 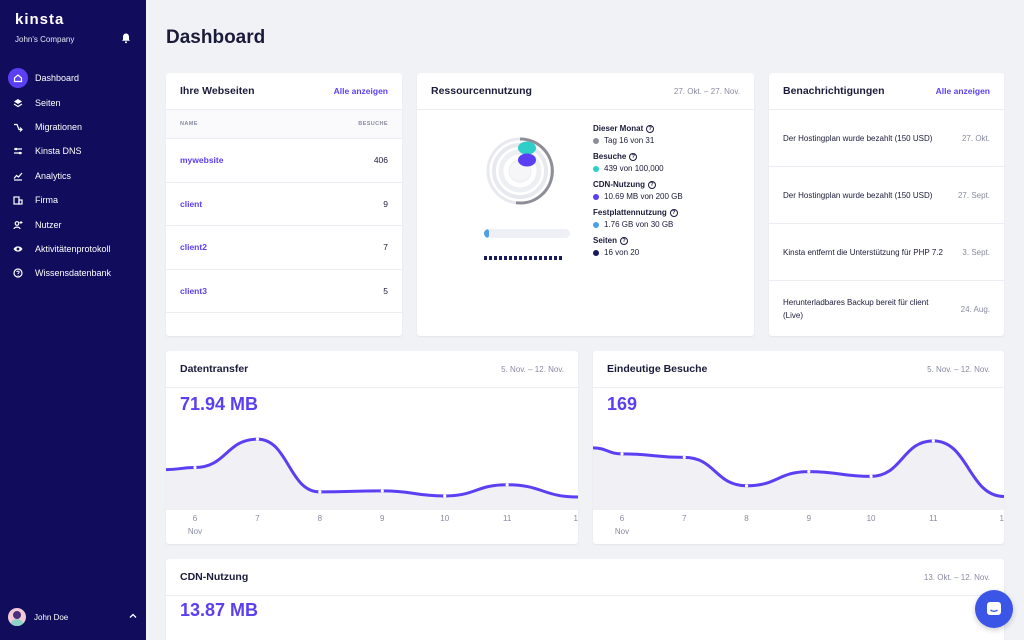 I want to click on website-name: client3, so click(x=193, y=290).